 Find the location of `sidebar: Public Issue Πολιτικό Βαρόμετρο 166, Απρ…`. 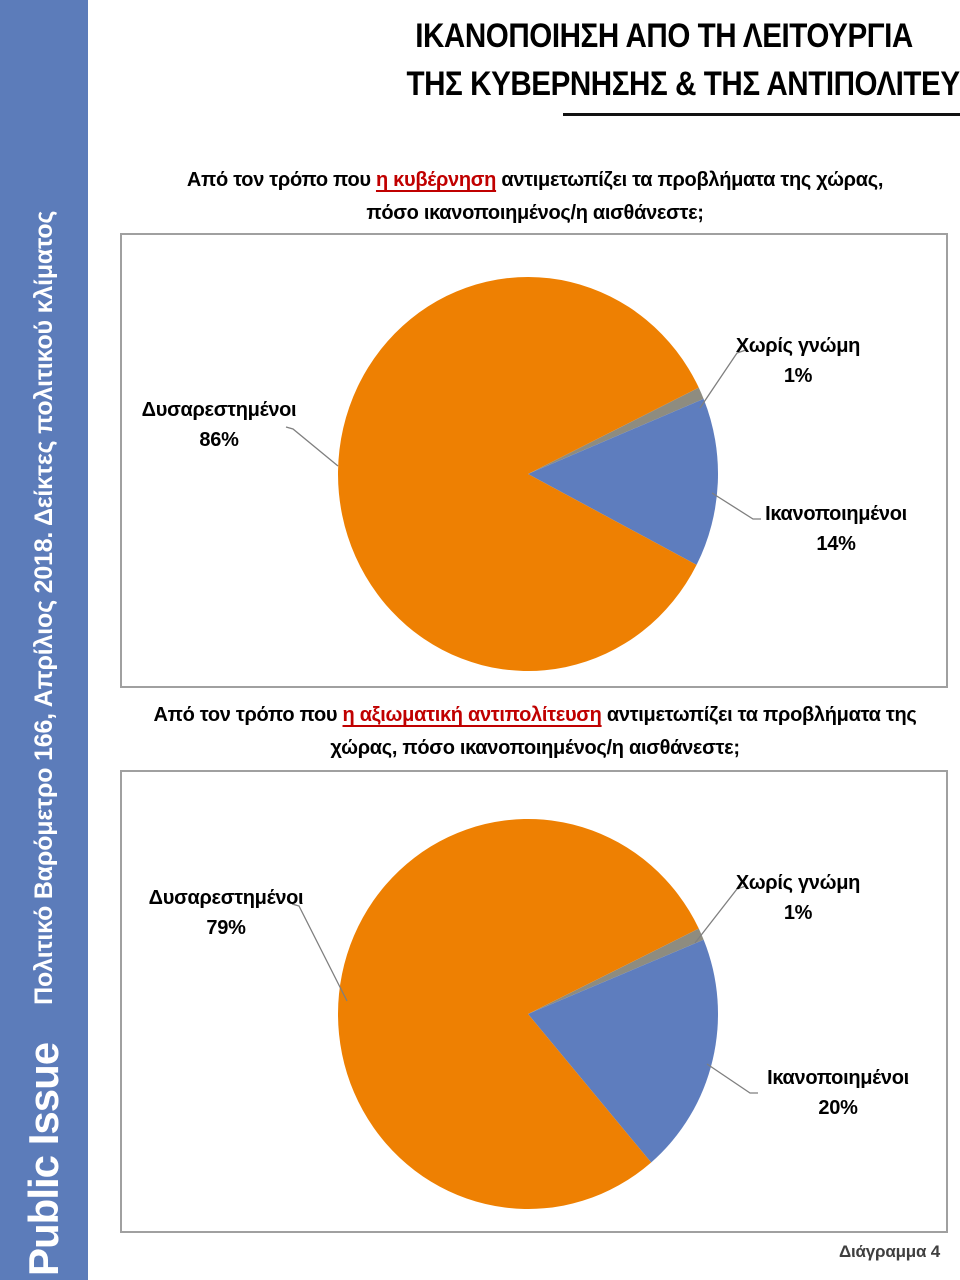

sidebar: Public Issue Πολιτικό Βαρόμετρο 166, Απρ… is located at coordinates (44, 640).